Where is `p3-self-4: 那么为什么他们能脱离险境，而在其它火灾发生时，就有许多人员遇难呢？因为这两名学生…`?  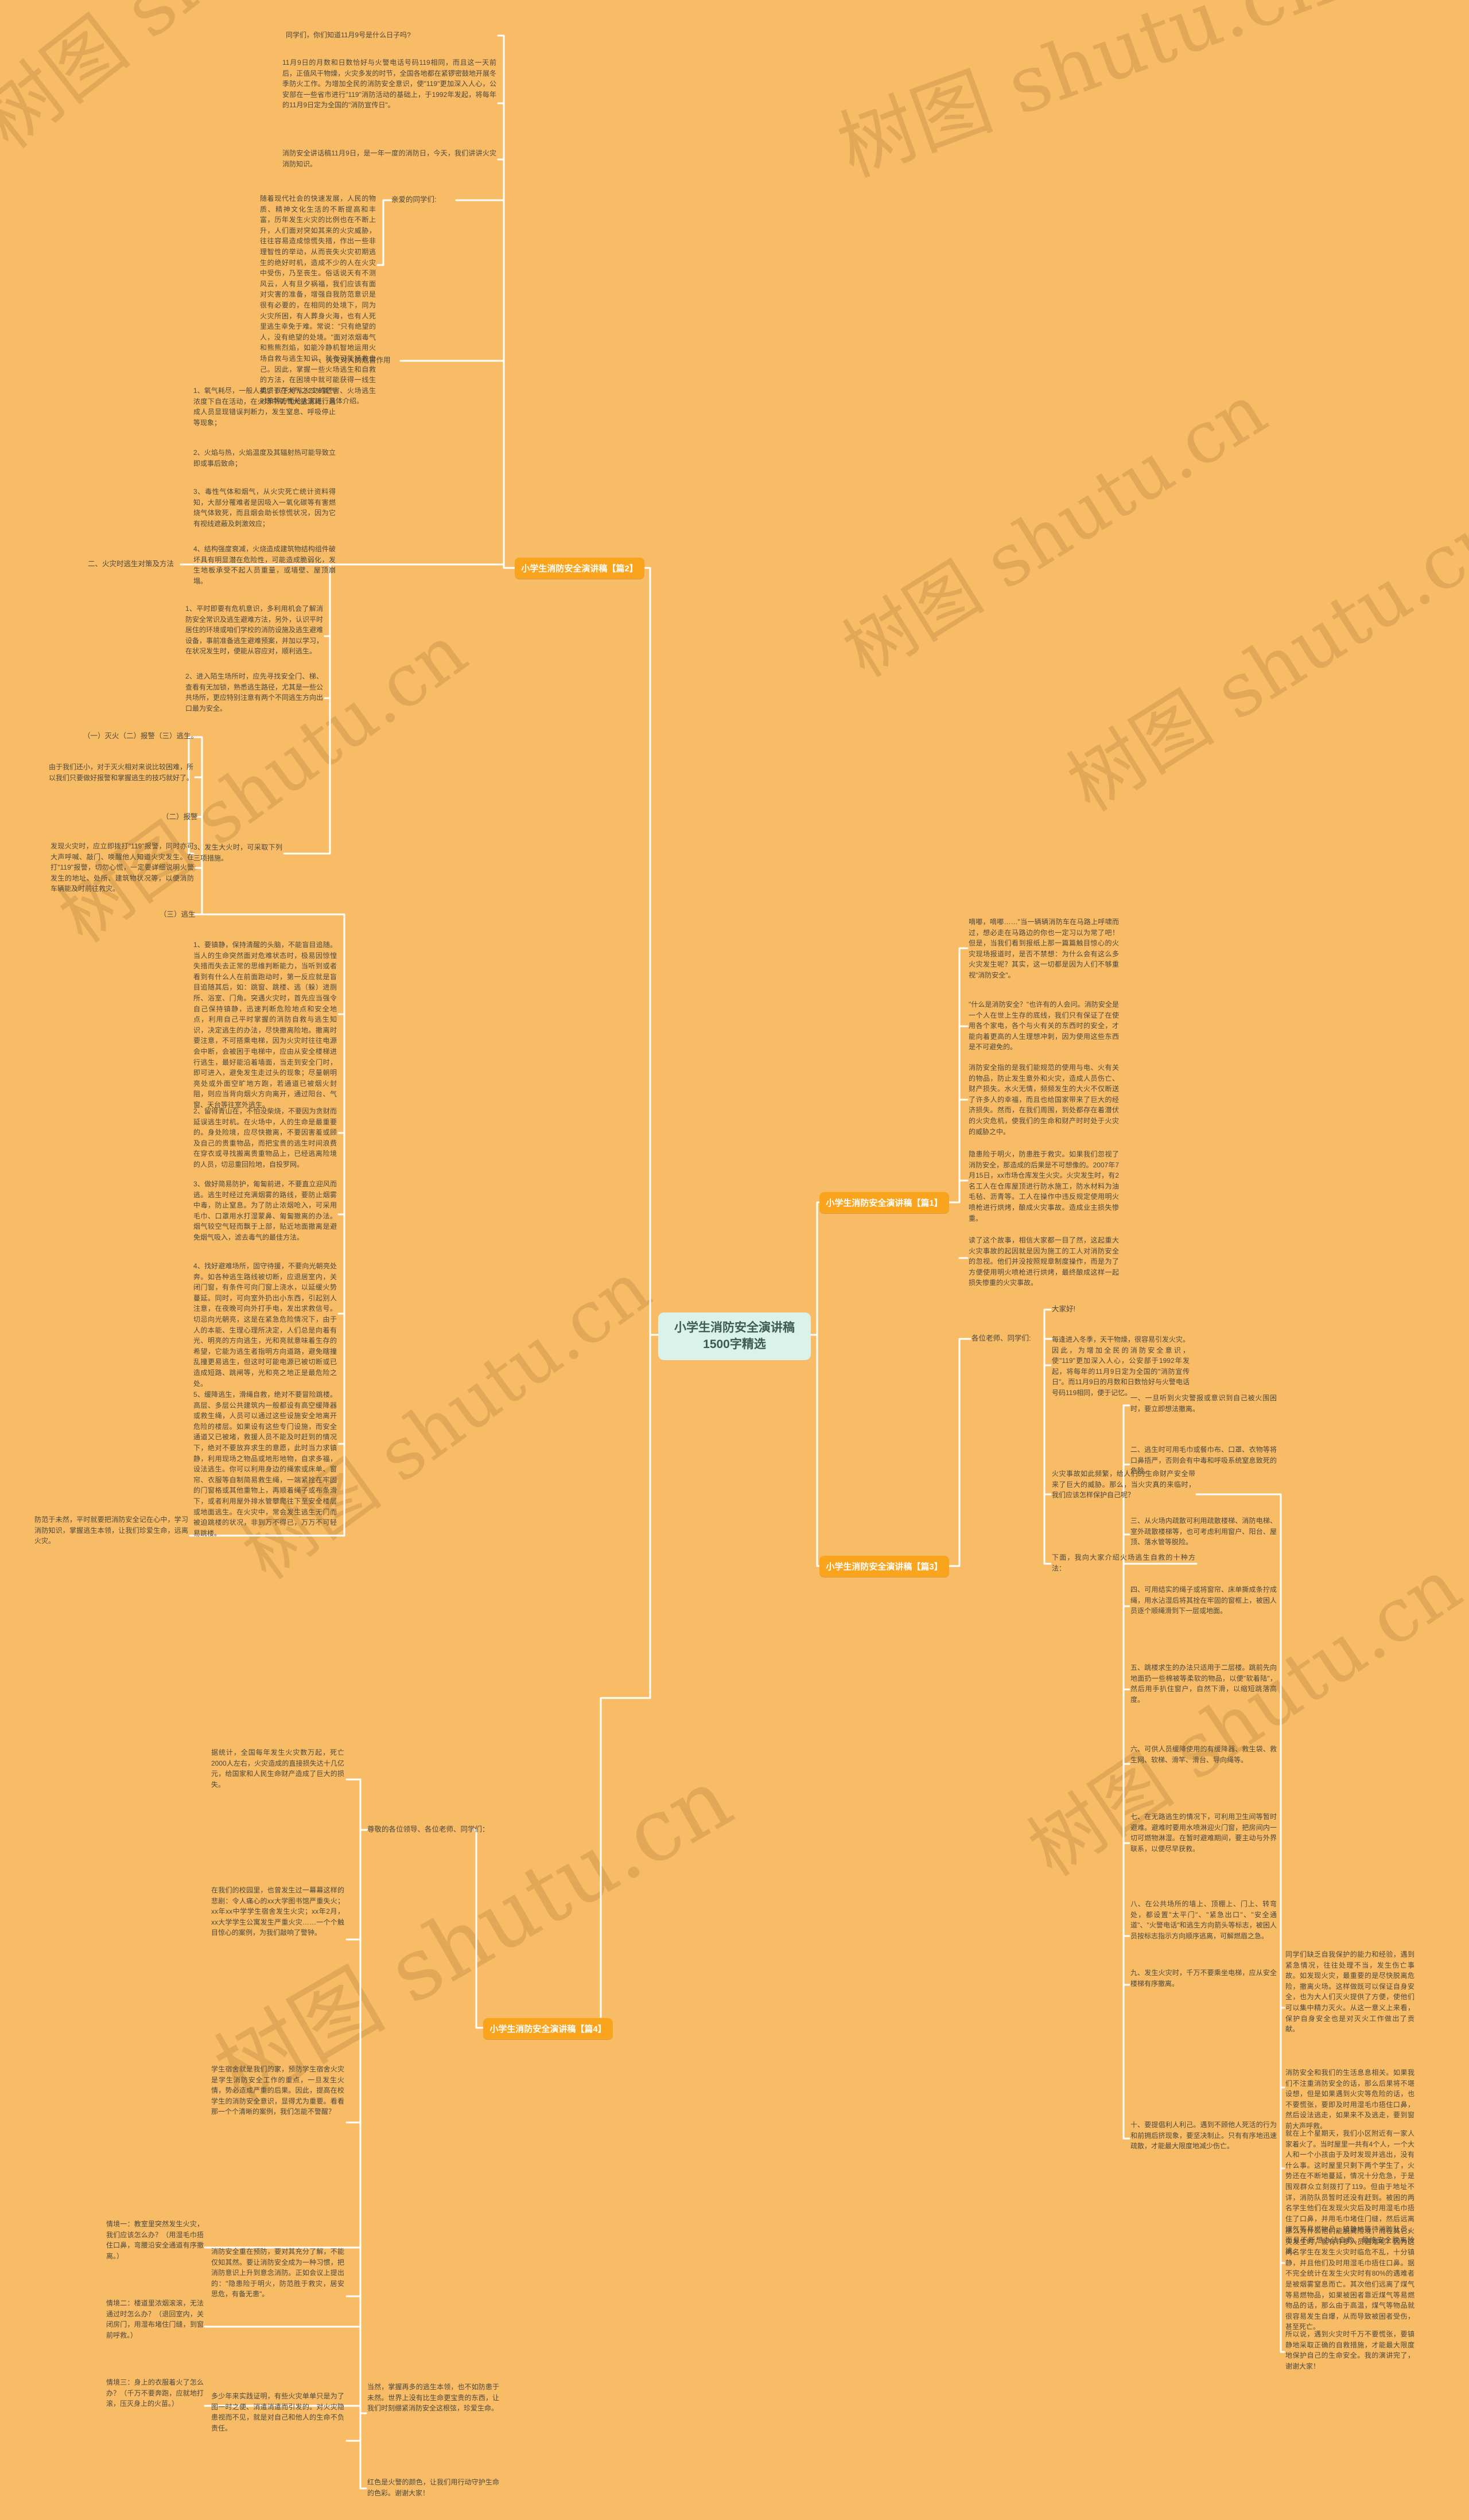
p3-self-4: 那么为什么他们能脱离险境，而在其它火灾发生时，就有许多人员遇难呢？因为这两名学生… is located at coordinates (1349, 2279).